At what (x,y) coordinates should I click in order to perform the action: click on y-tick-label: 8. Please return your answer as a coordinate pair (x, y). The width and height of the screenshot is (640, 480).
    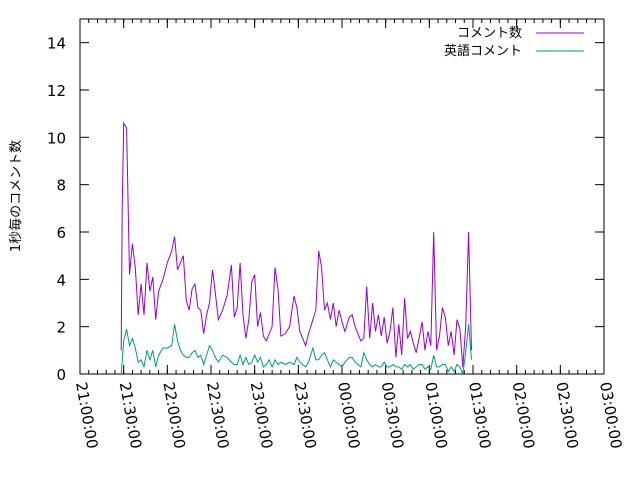
    Looking at the image, I should click on (61, 186).